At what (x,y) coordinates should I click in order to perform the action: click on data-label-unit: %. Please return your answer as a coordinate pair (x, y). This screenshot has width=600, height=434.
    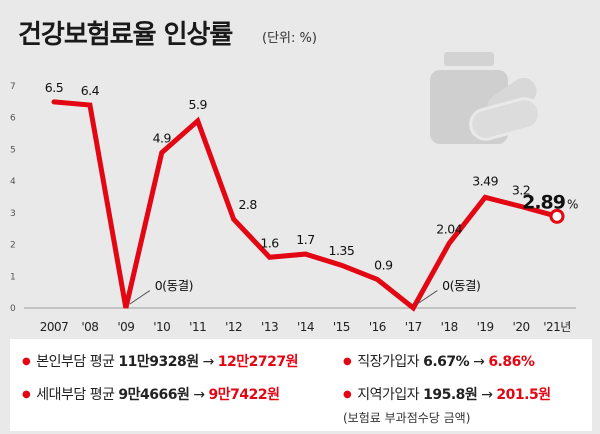
    Looking at the image, I should click on (572, 204).